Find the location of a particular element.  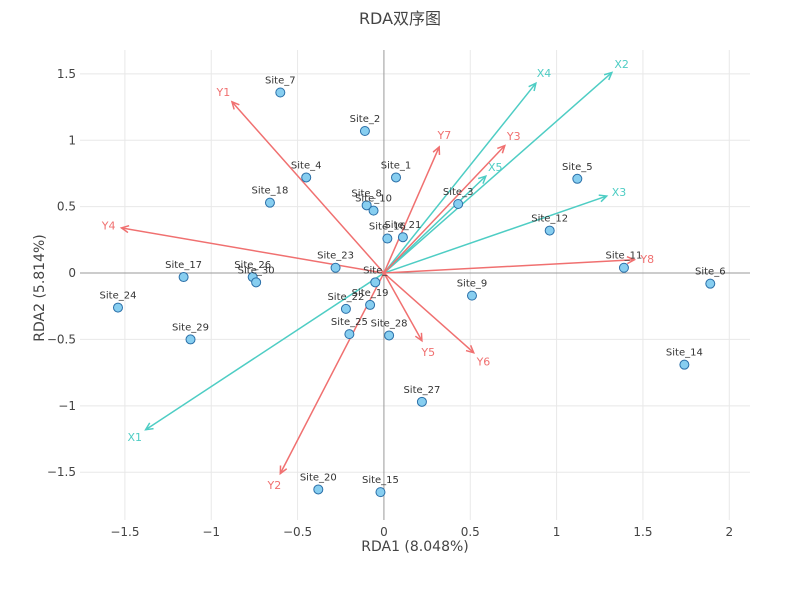

response-label-y2: Y2 is located at coordinates (273, 485).